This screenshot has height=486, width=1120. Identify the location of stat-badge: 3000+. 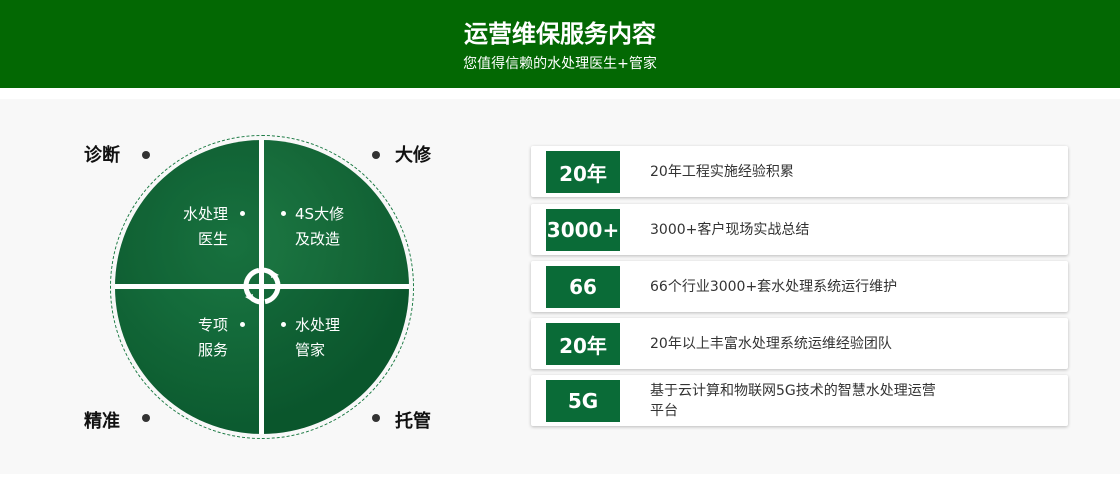
(583, 230).